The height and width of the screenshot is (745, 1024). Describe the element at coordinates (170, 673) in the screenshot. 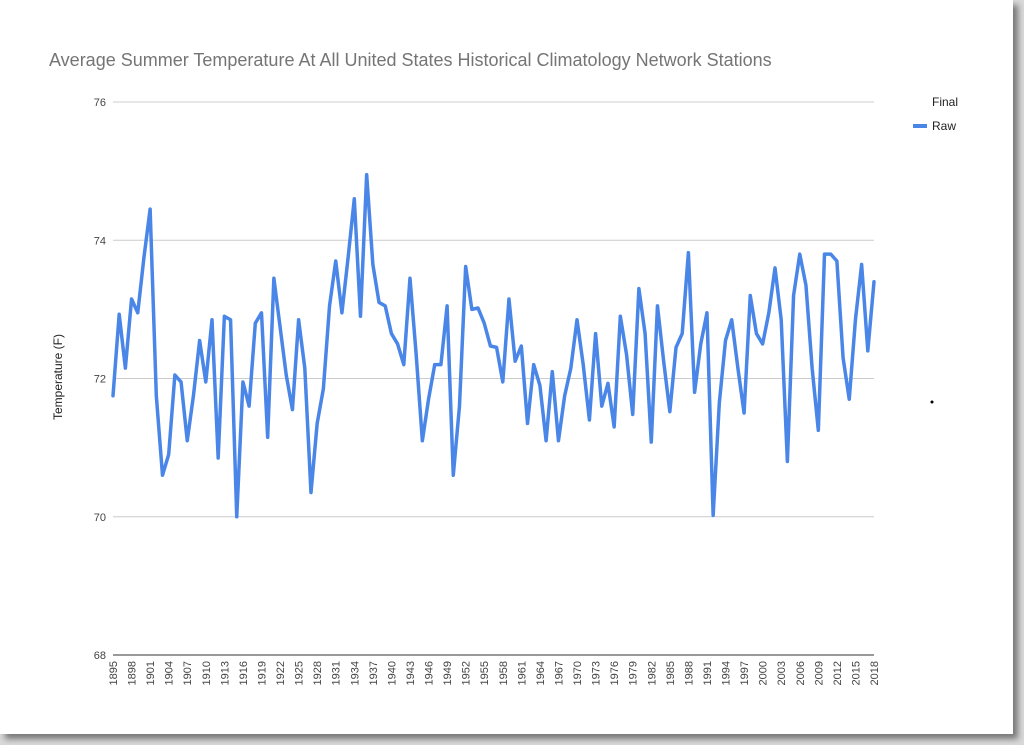

I see `x-tick-label: 1904` at that location.